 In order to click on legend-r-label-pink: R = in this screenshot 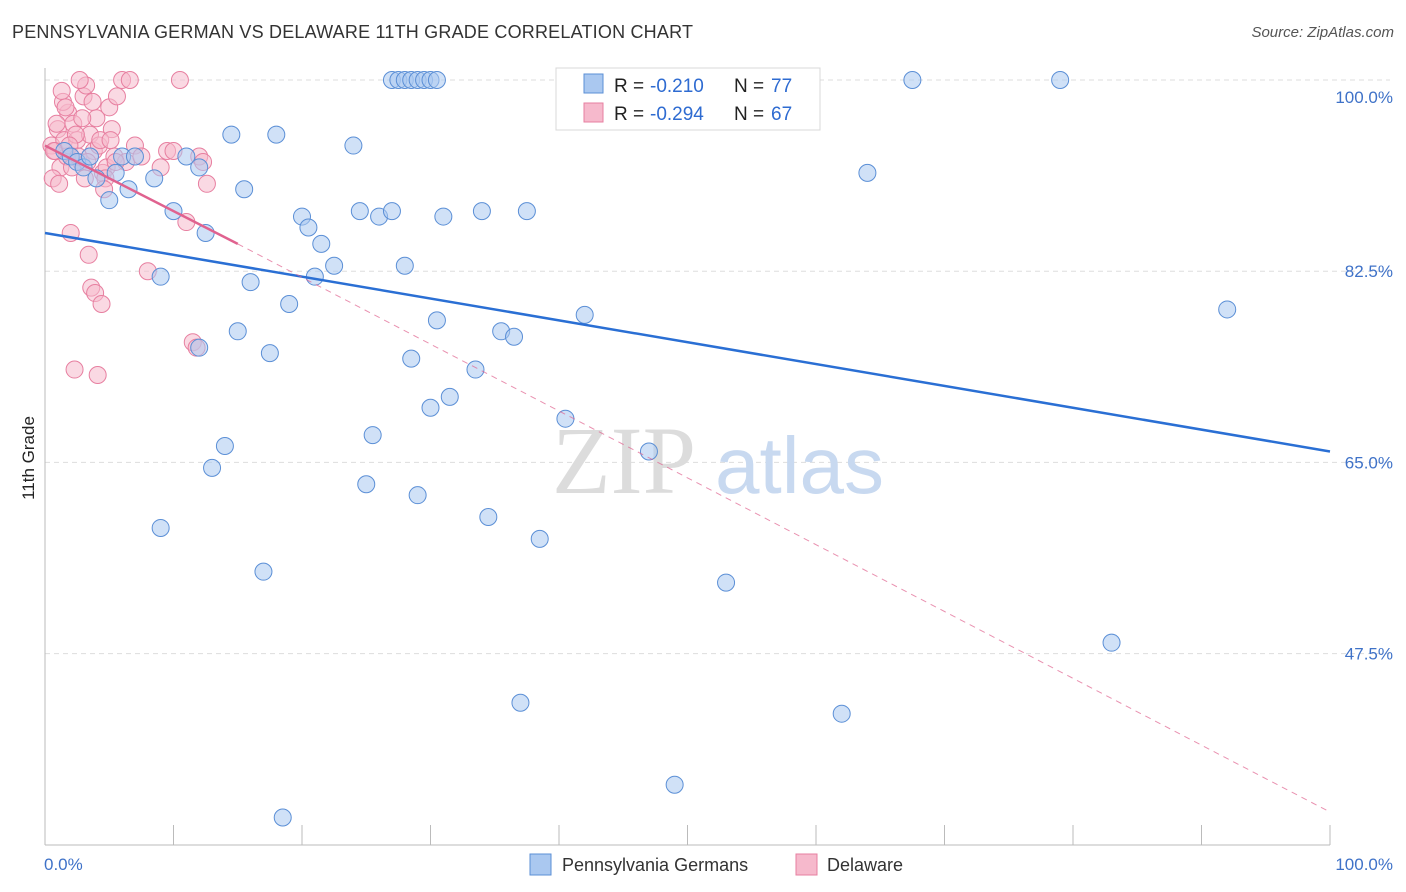, I will do `click(629, 114)`.